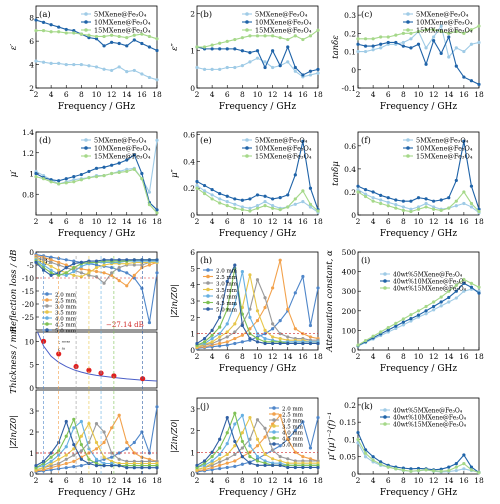  Describe the element at coordinates (206, 260) in the screenshot. I see `panel-label: (h)` at that location.